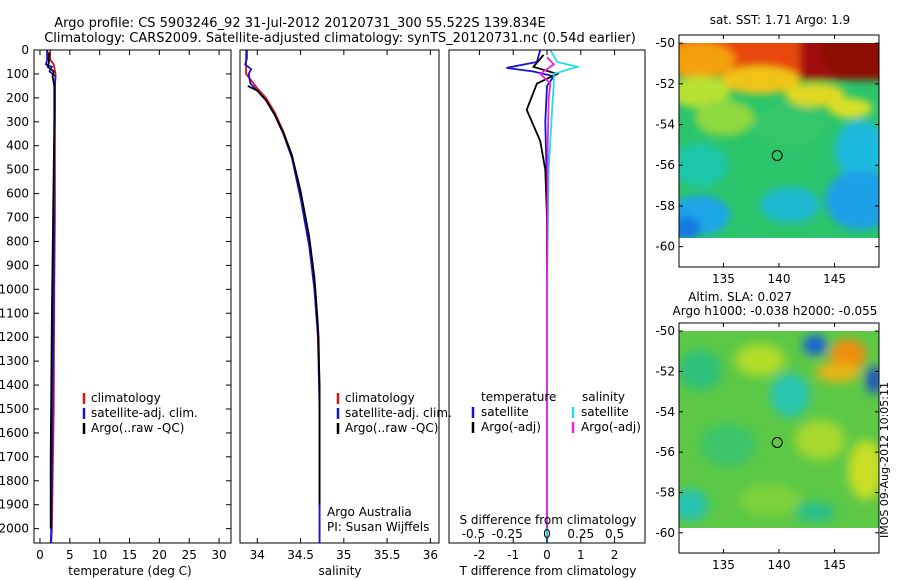 This screenshot has height=580, width=900. What do you see at coordinates (740, 297) in the screenshot?
I see `sla-map-title: Altim. SLA: 0.027` at bounding box center [740, 297].